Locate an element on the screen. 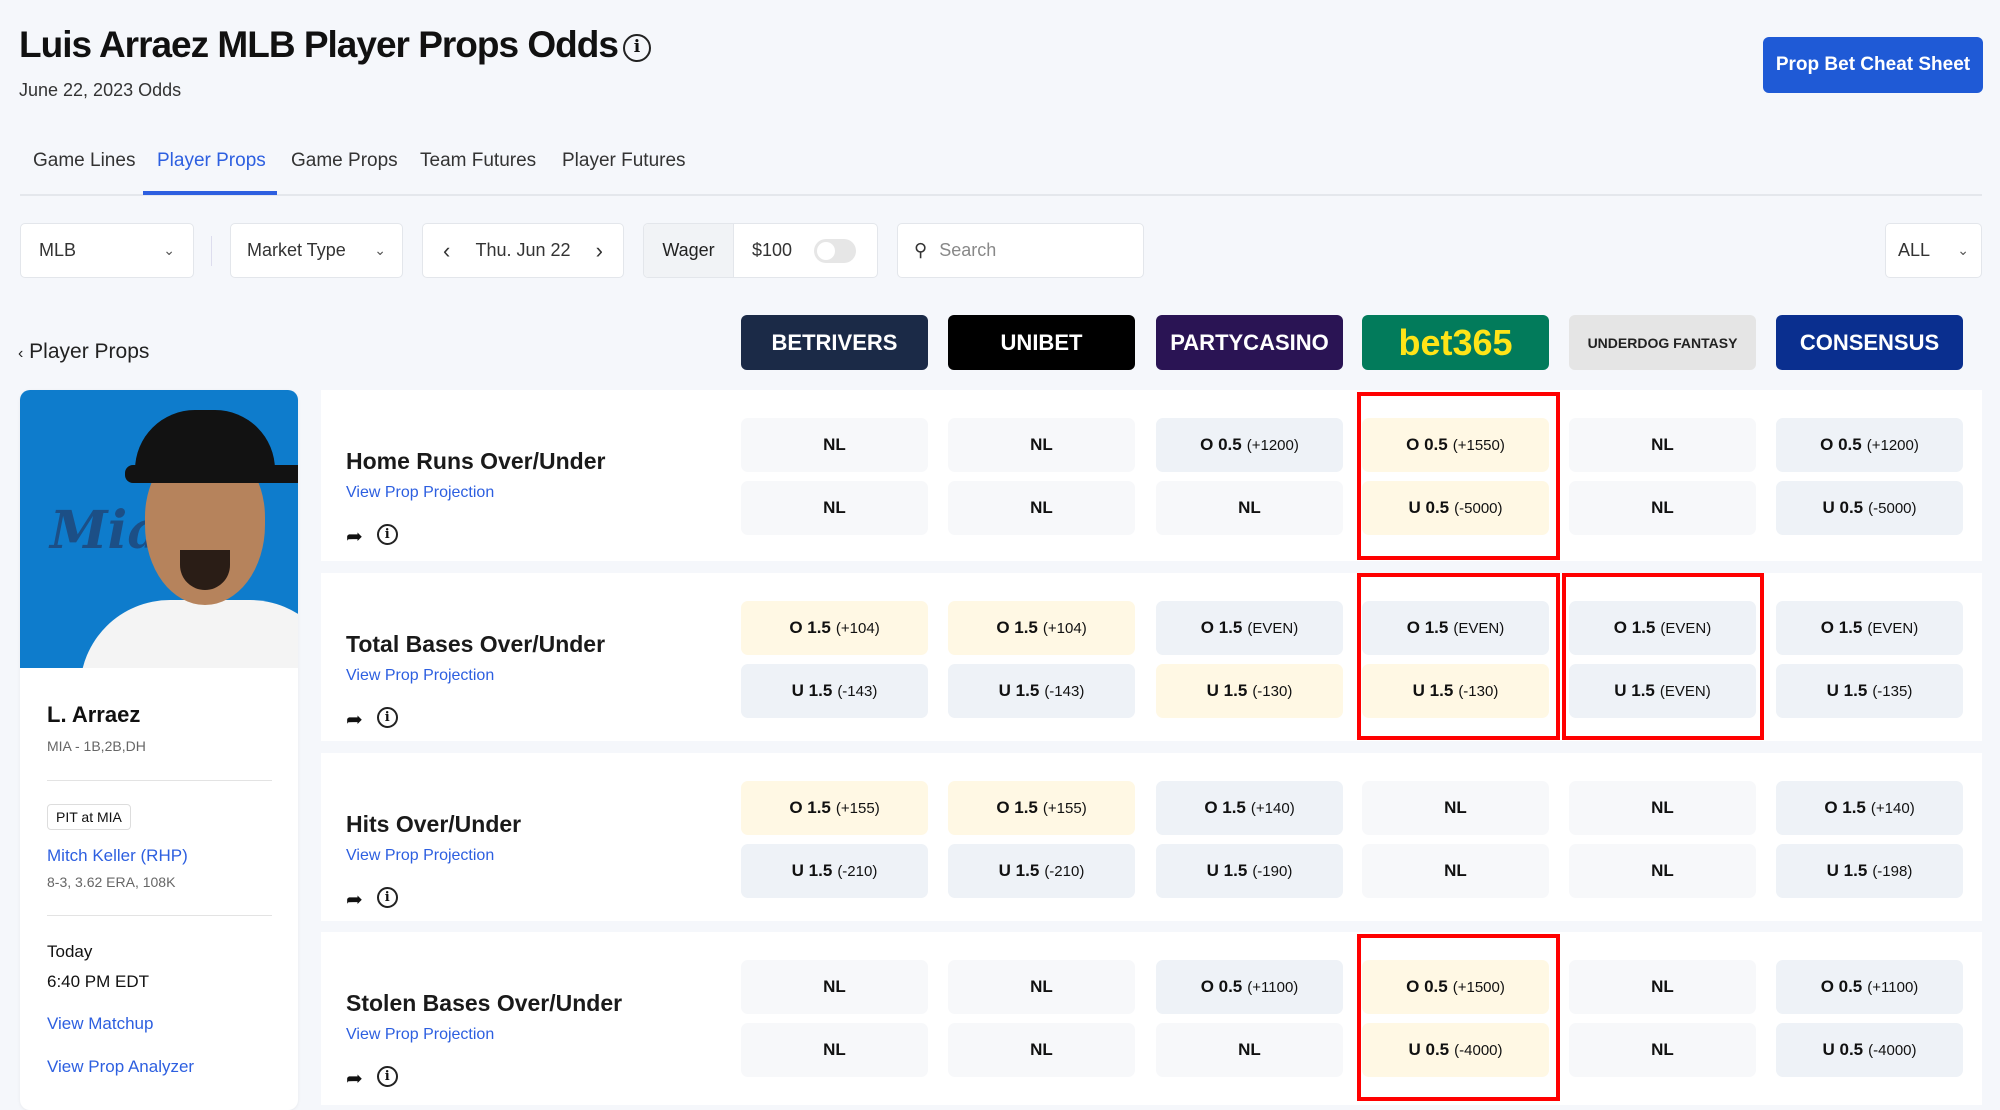 This screenshot has height=1110, width=2000. line: NL is located at coordinates (1662, 807).